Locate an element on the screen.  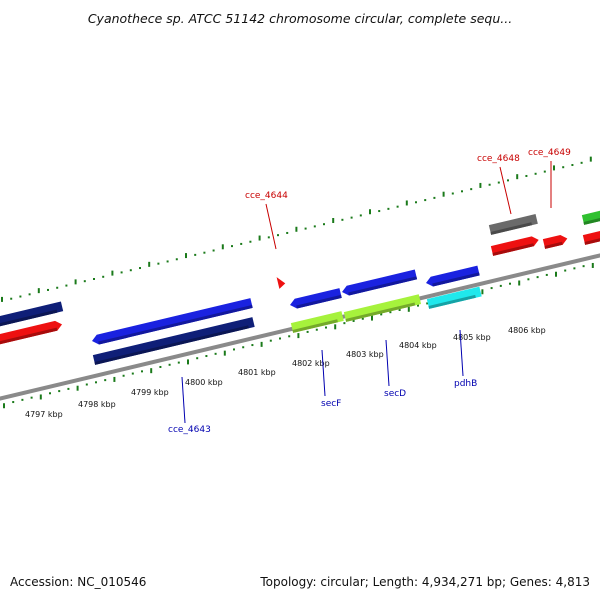
feature-2-gene-arrow is located at coordinates (31, 333).